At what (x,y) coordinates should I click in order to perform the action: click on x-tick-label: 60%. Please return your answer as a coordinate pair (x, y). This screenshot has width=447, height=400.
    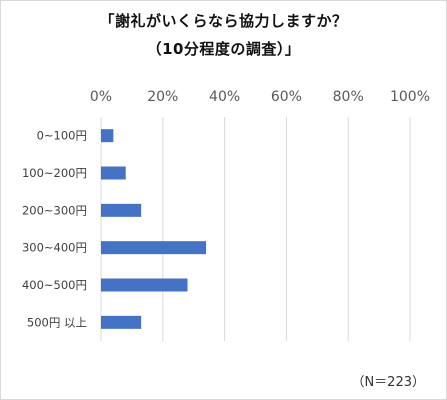
    Looking at the image, I should click on (286, 97).